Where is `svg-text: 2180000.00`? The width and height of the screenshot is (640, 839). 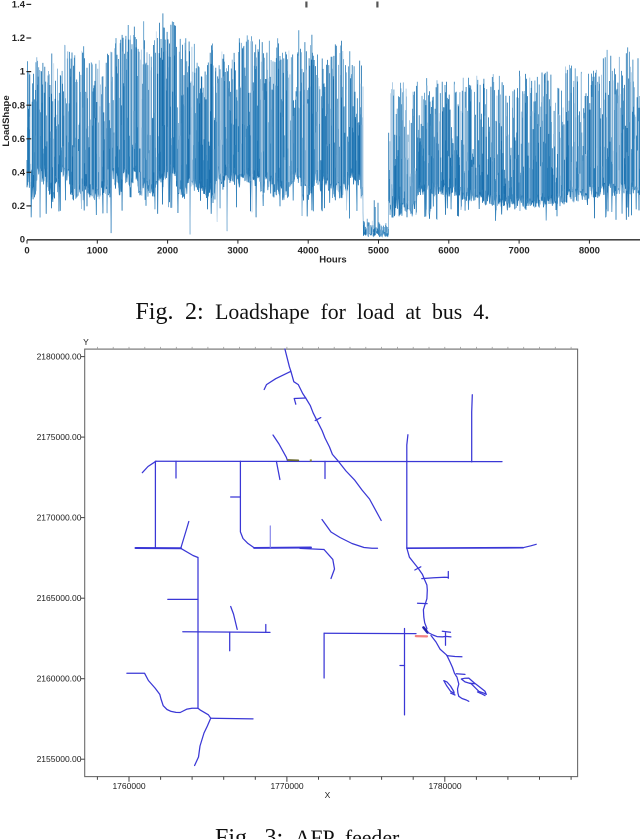
svg-text: 2180000.00 is located at coordinates (59, 357).